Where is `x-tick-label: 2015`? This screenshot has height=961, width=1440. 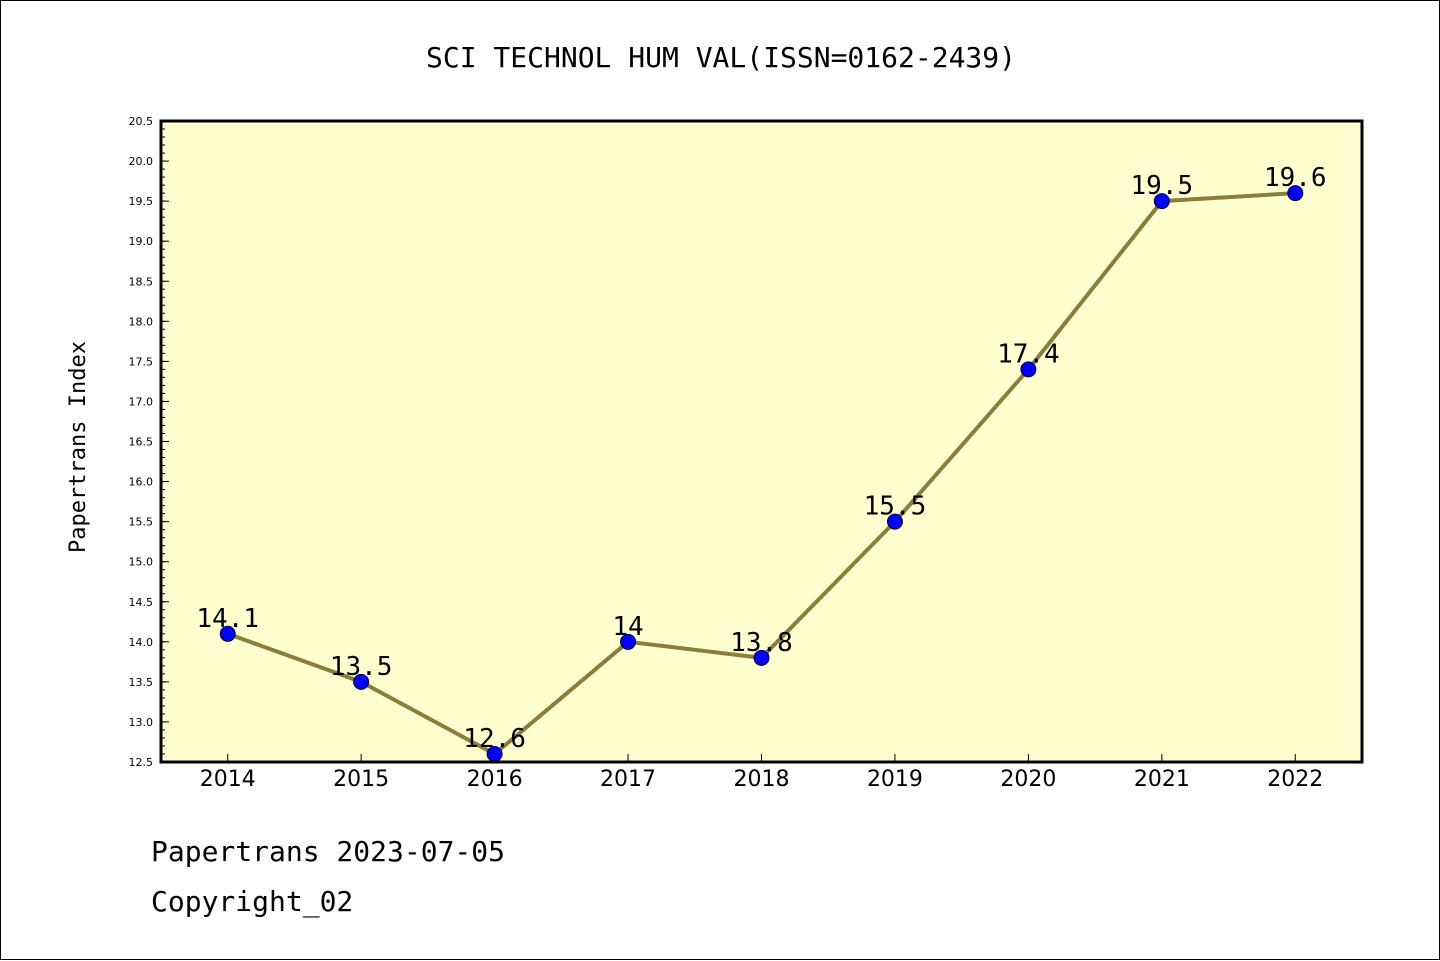
x-tick-label: 2015 is located at coordinates (361, 779).